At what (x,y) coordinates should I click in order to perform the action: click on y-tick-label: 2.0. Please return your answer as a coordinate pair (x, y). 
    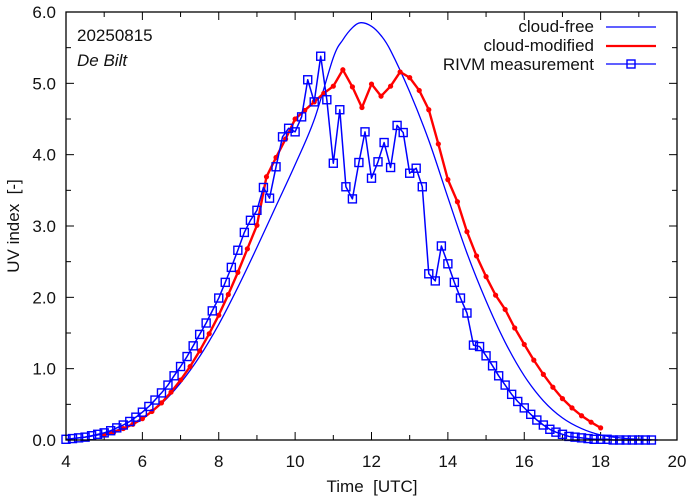
    Looking at the image, I should click on (44, 297).